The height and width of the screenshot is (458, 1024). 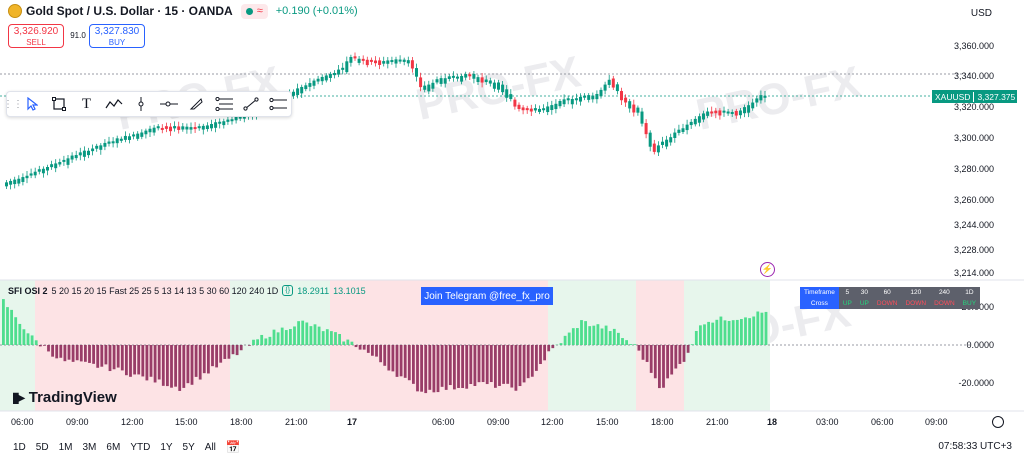 What do you see at coordinates (233, 447) in the screenshot?
I see `calendar-icon: 📅` at bounding box center [233, 447].